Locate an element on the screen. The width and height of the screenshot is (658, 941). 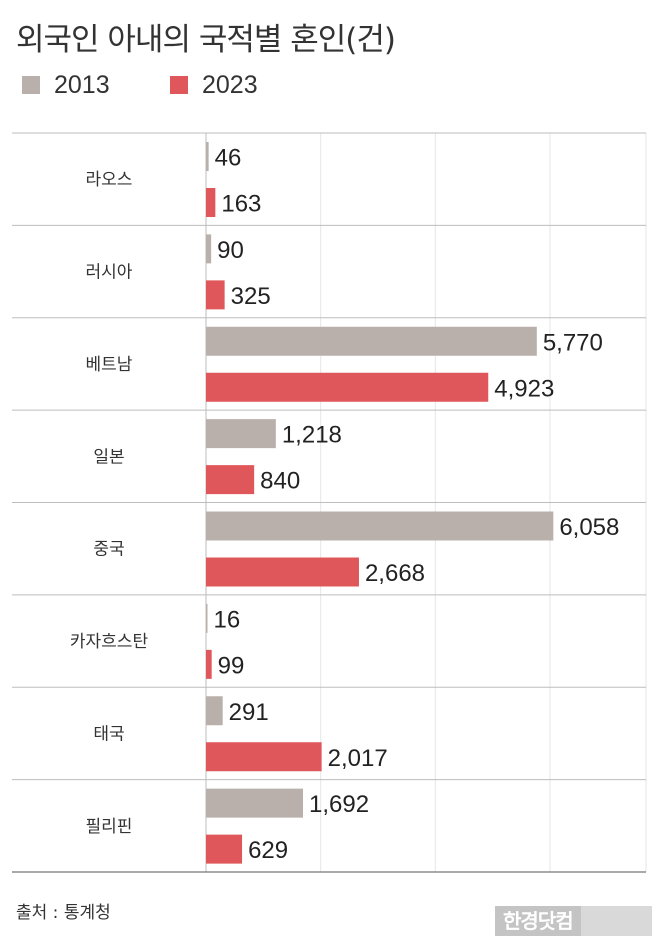
legend-swatch-2013 is located at coordinates (31, 85).